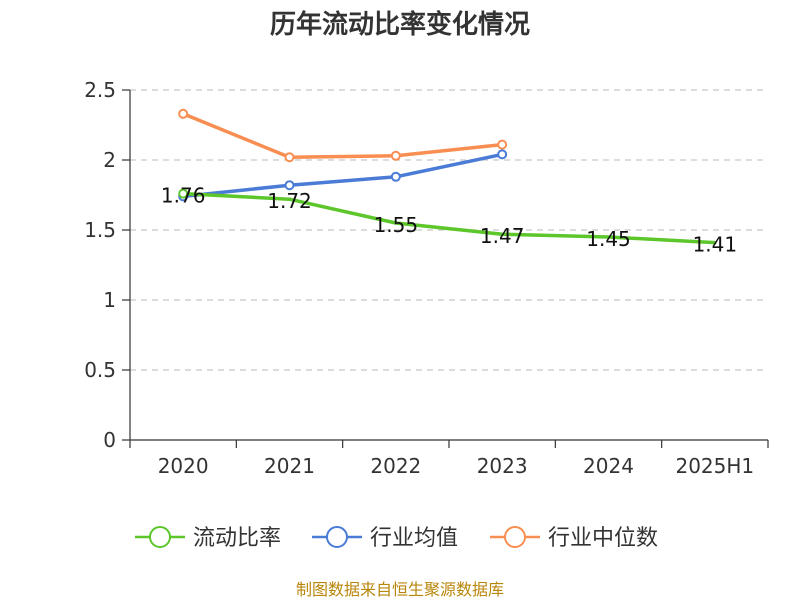 Image resolution: width=800 pixels, height=600 pixels. What do you see at coordinates (396, 225) in the screenshot?
I see `data-label: 1.55` at bounding box center [396, 225].